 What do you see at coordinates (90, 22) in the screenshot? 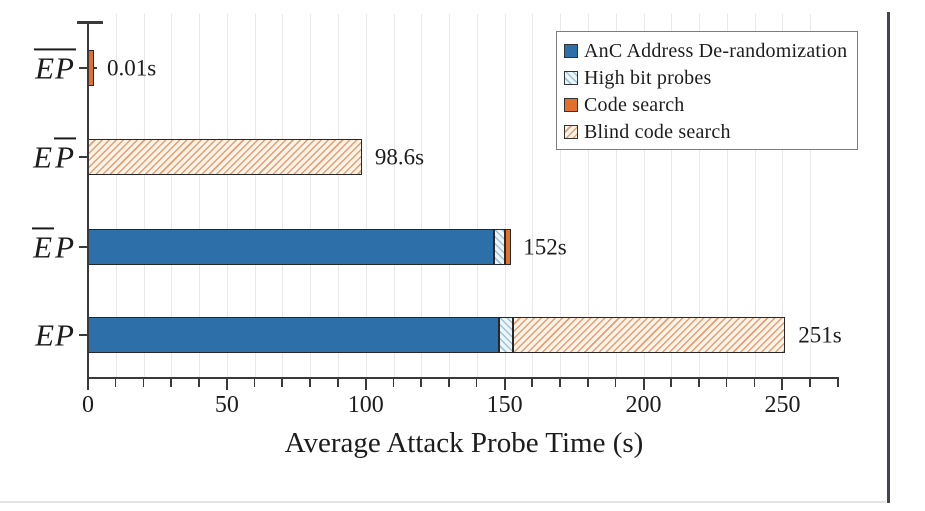
I see `y-axis-top-cap` at bounding box center [90, 22].